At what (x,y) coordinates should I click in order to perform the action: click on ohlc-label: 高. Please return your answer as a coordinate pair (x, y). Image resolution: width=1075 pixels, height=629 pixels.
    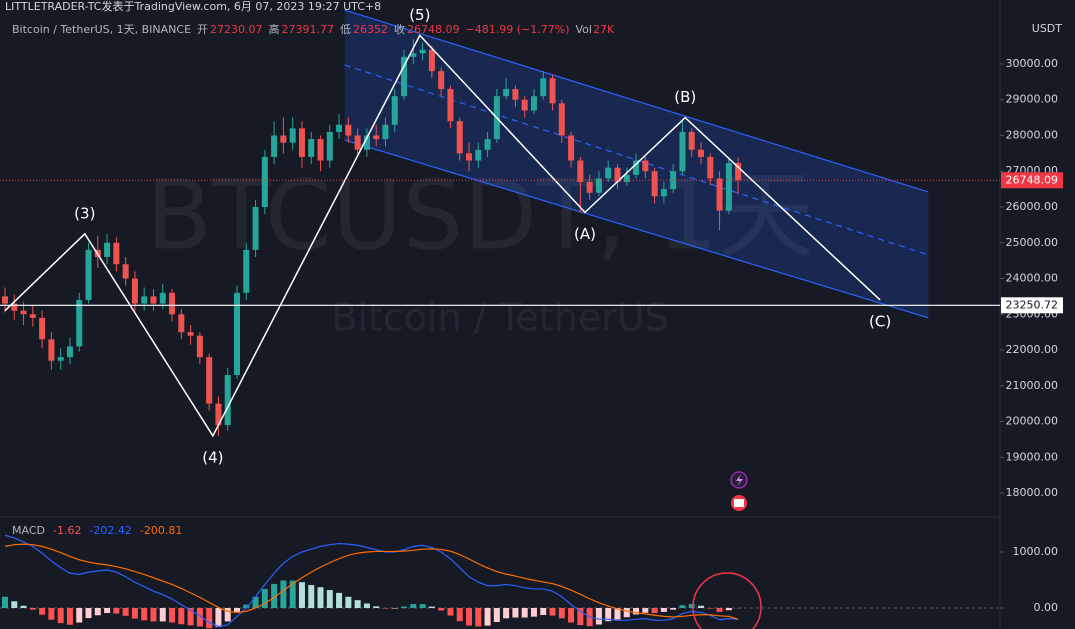
    Looking at the image, I should click on (274, 29).